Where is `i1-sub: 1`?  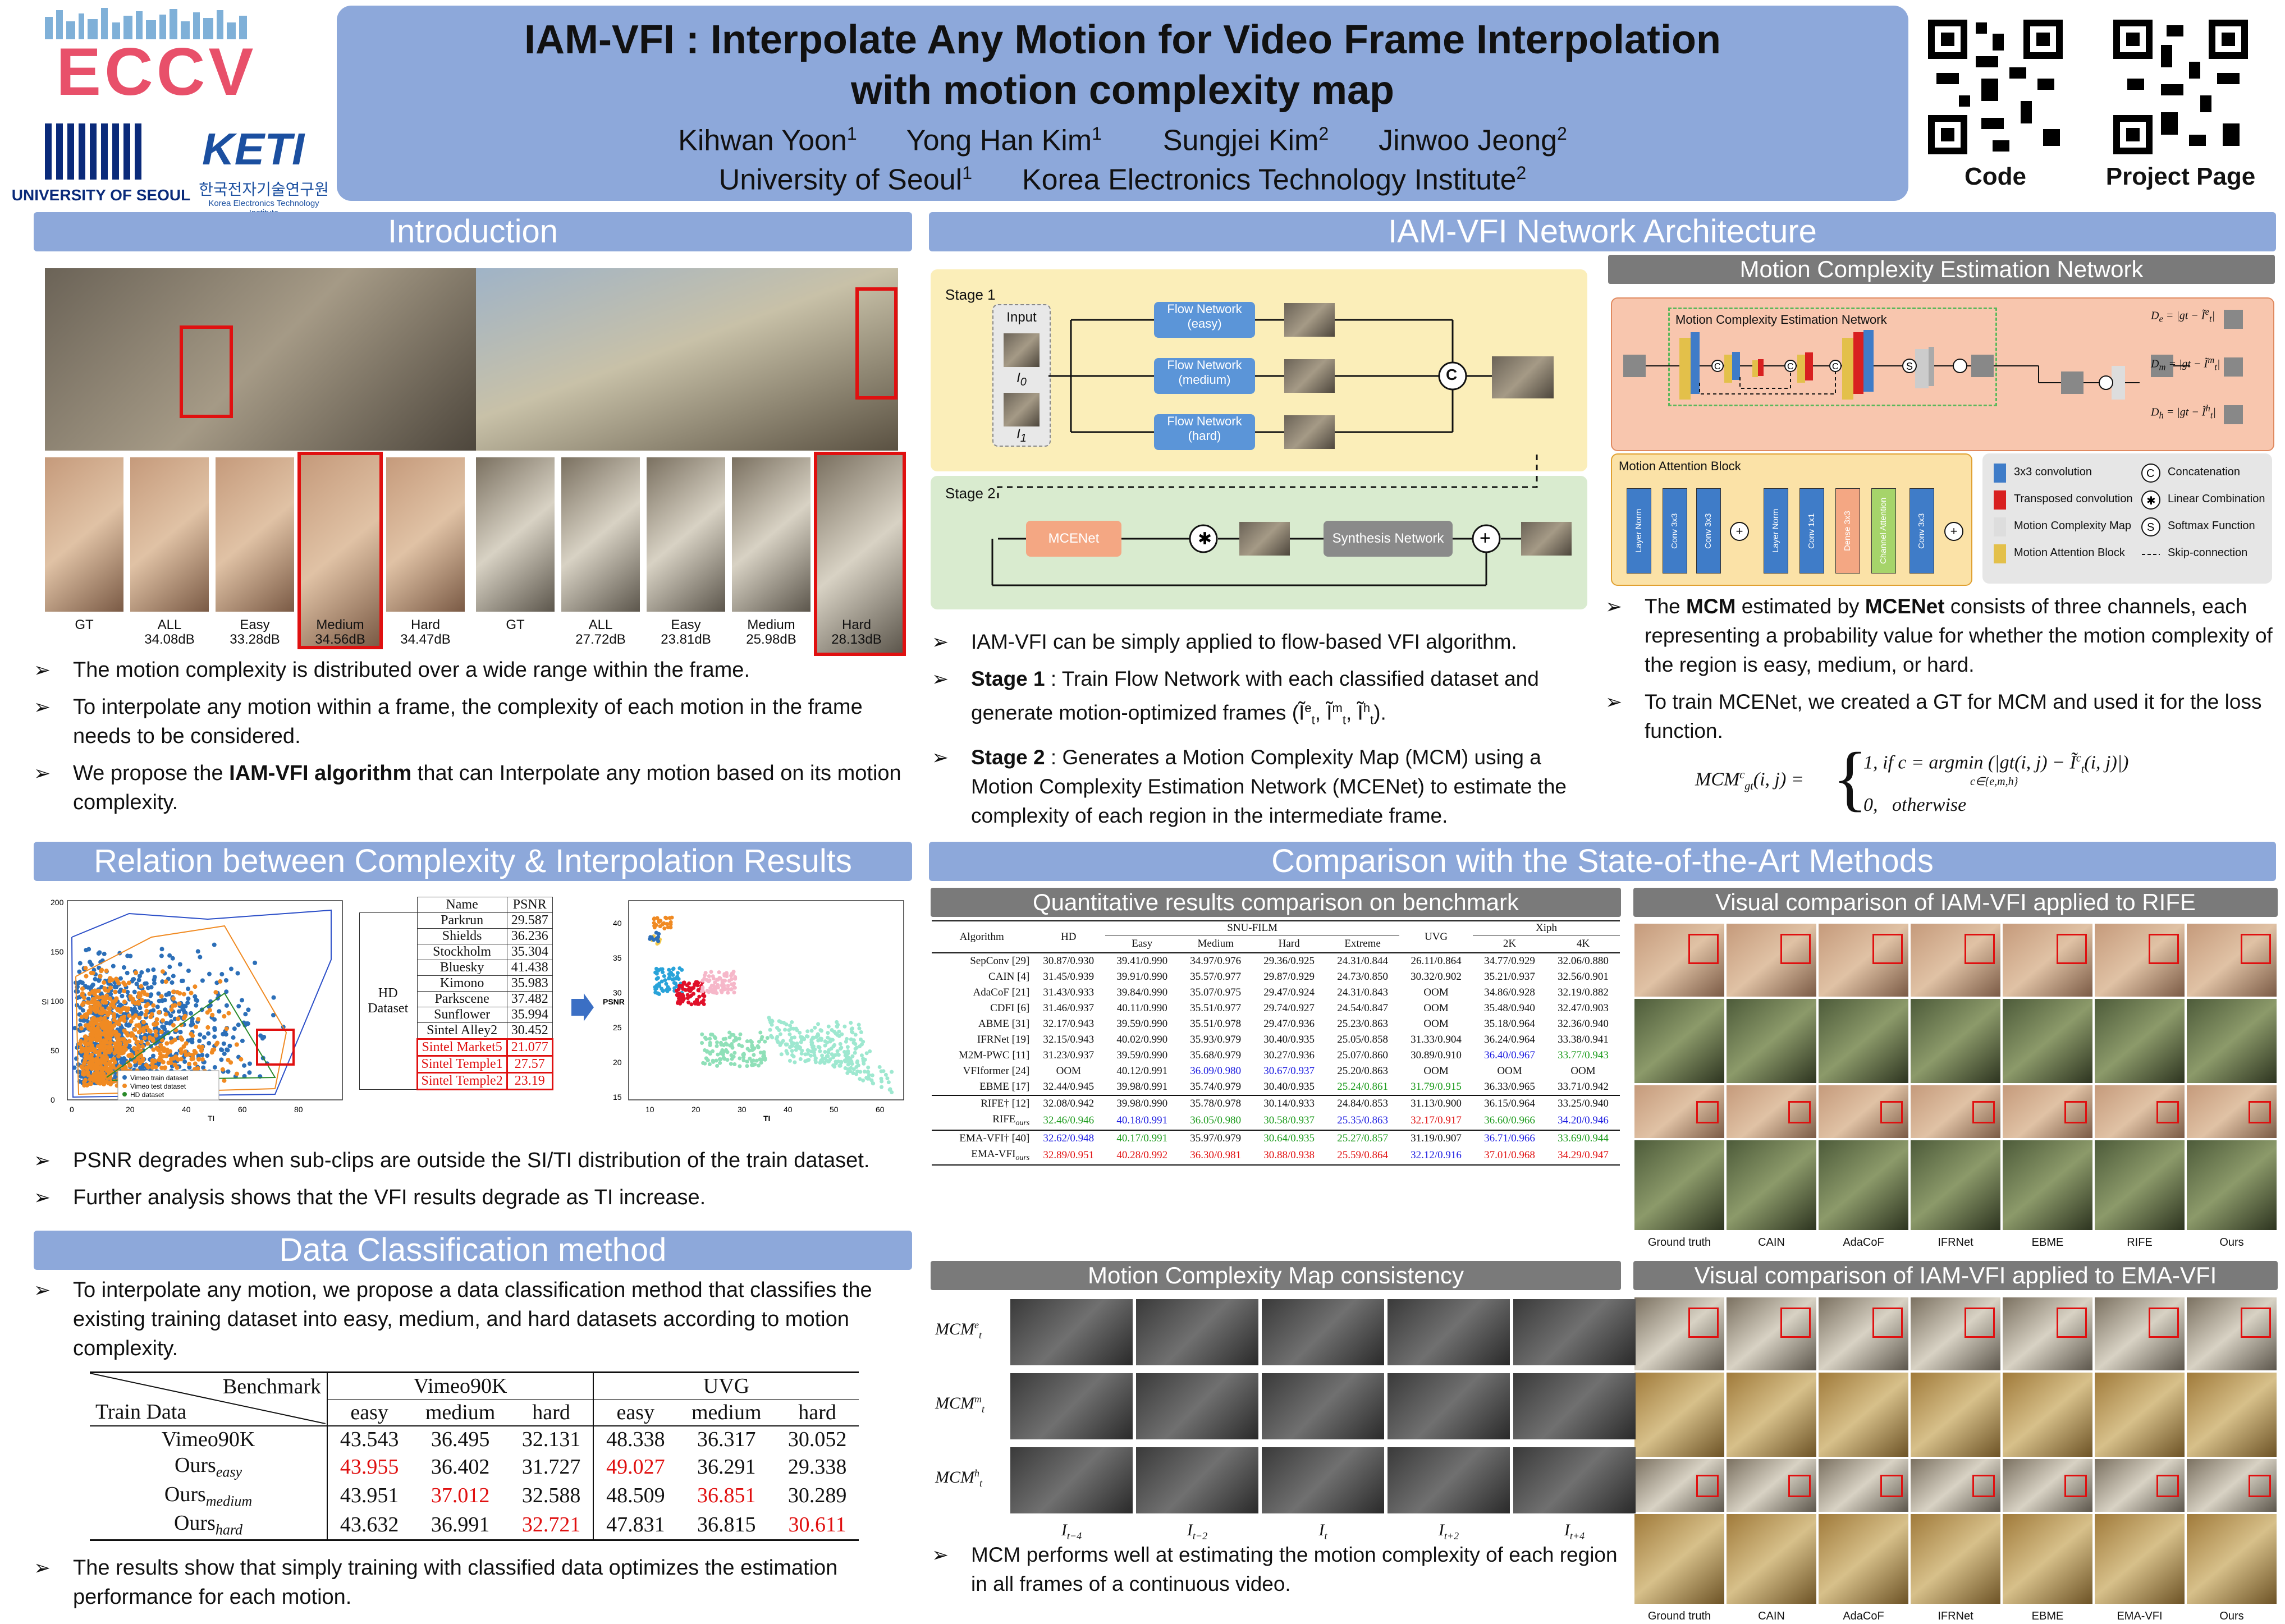
i1-sub: 1 is located at coordinates (1023, 438).